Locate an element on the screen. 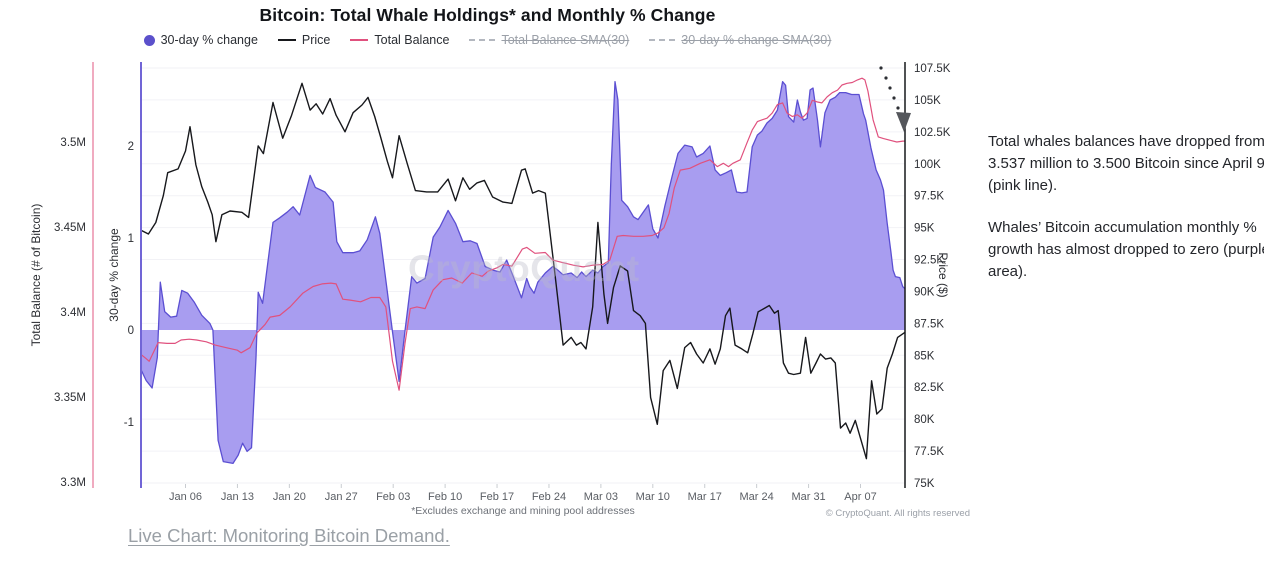  axis-tick-label: 77.5K is located at coordinates (929, 452).